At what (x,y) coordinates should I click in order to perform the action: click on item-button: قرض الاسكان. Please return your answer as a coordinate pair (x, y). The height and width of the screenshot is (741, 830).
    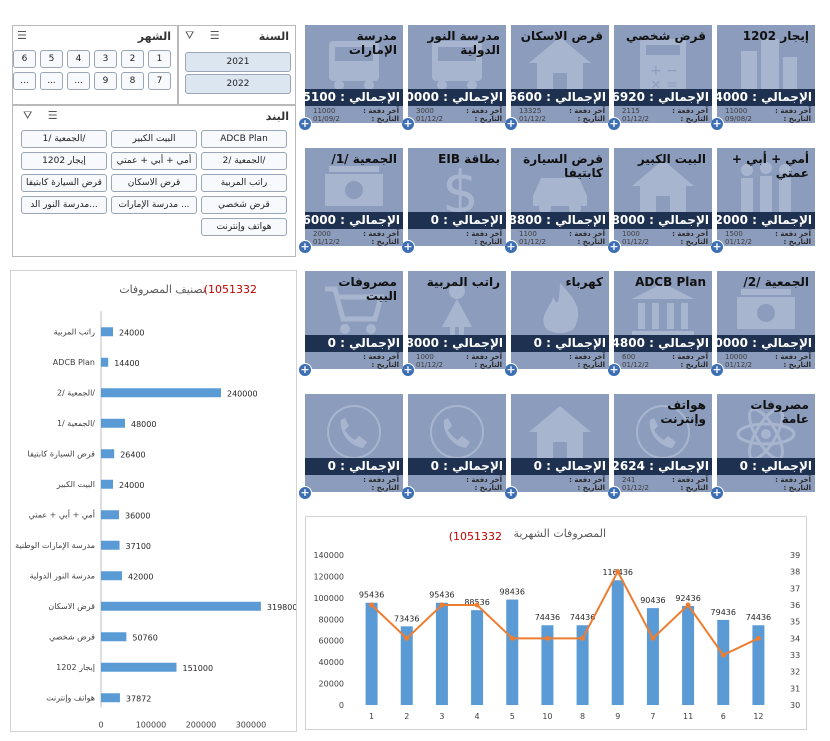
    Looking at the image, I should click on (154, 183).